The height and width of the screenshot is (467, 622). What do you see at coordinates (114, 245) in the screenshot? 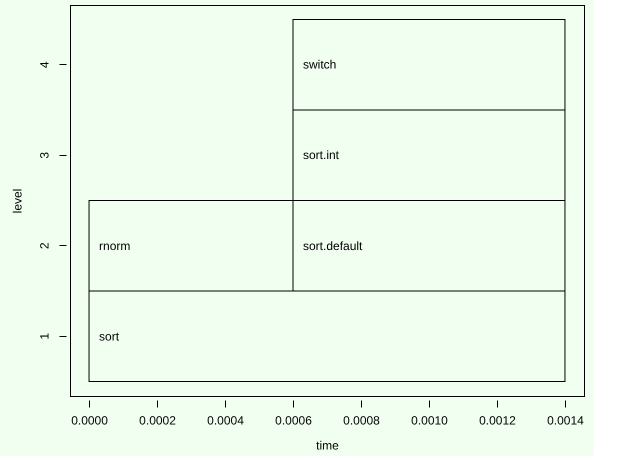
I see `data-label: rnorm` at bounding box center [114, 245].